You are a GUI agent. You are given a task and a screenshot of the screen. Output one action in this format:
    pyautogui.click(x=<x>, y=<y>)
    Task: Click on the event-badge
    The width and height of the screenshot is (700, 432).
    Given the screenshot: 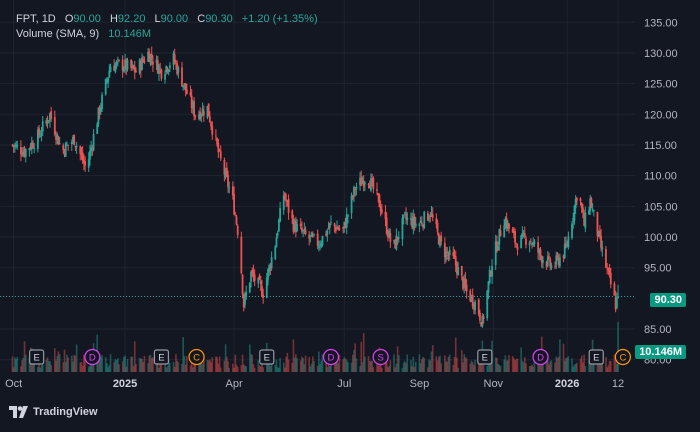 What is the action you would take?
    pyautogui.click(x=380, y=357)
    